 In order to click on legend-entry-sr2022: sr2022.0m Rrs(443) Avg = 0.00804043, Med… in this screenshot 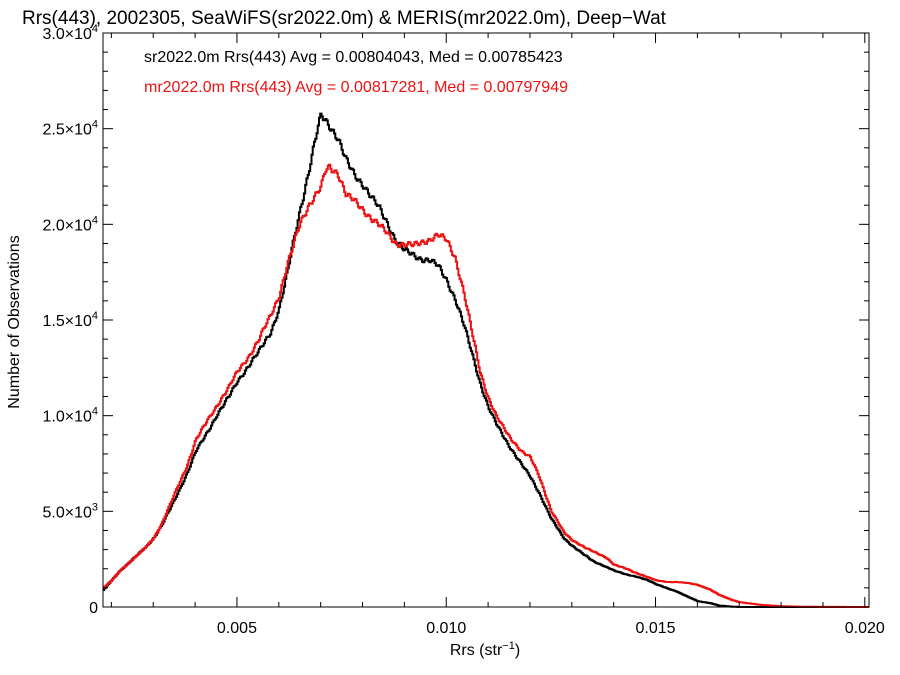, I will do `click(353, 57)`.